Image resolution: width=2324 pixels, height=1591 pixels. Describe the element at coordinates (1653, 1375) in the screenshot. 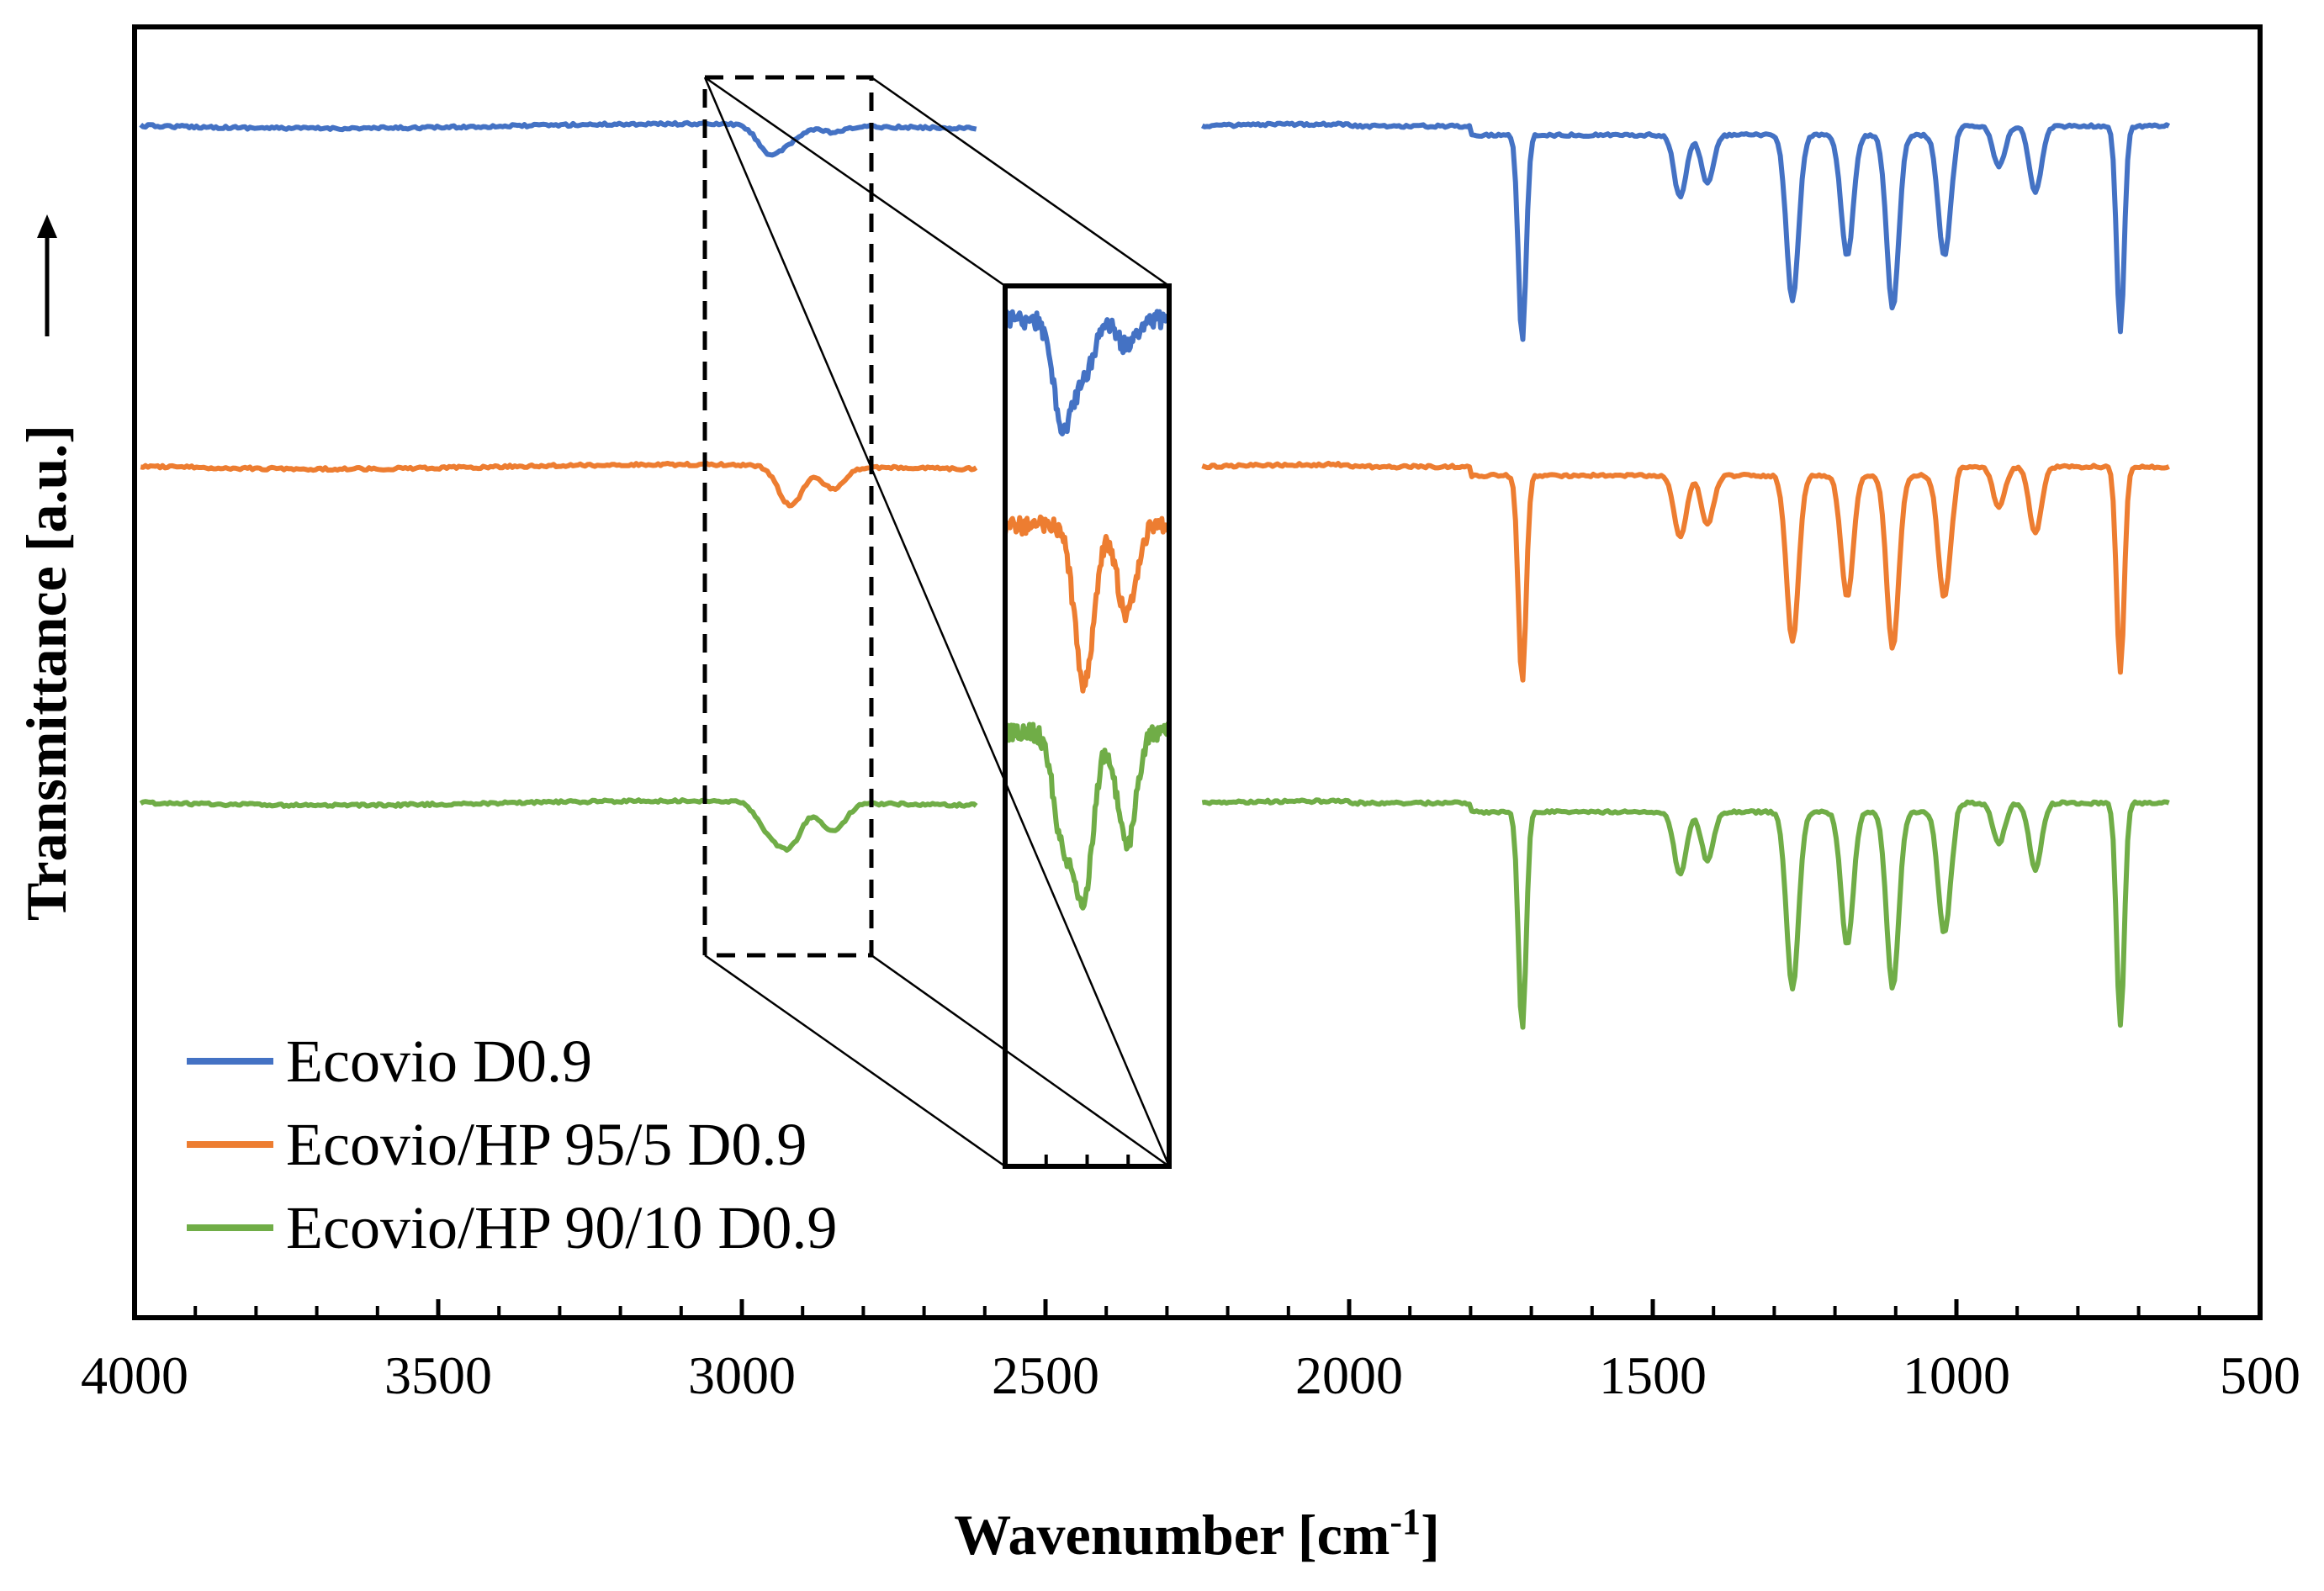

I see `x-tick-label: 1500` at that location.